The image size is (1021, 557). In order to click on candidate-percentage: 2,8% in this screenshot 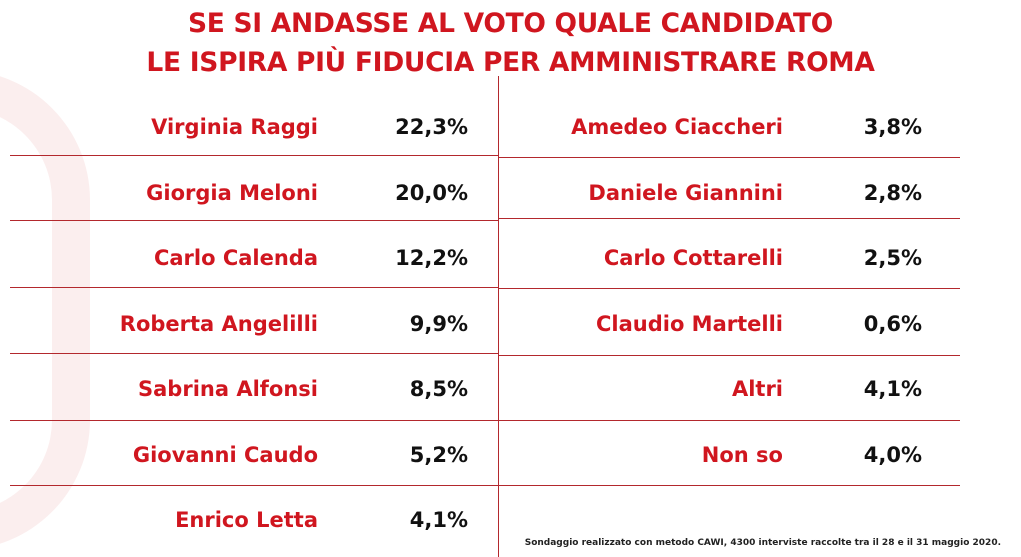, I will do `click(892, 193)`.